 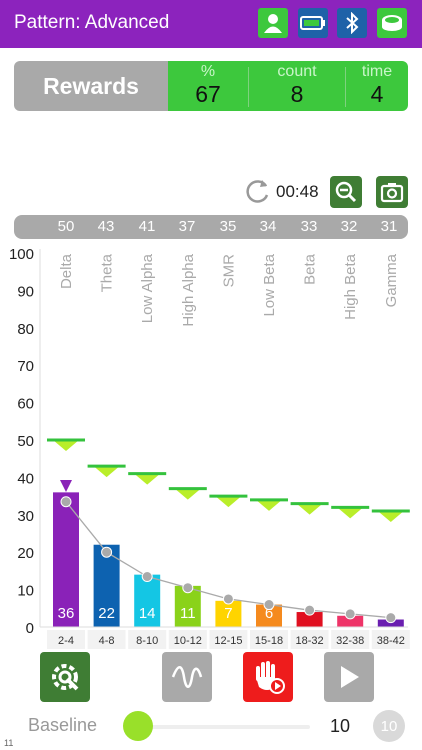 I want to click on y-tick-label: 60, so click(x=25, y=404).